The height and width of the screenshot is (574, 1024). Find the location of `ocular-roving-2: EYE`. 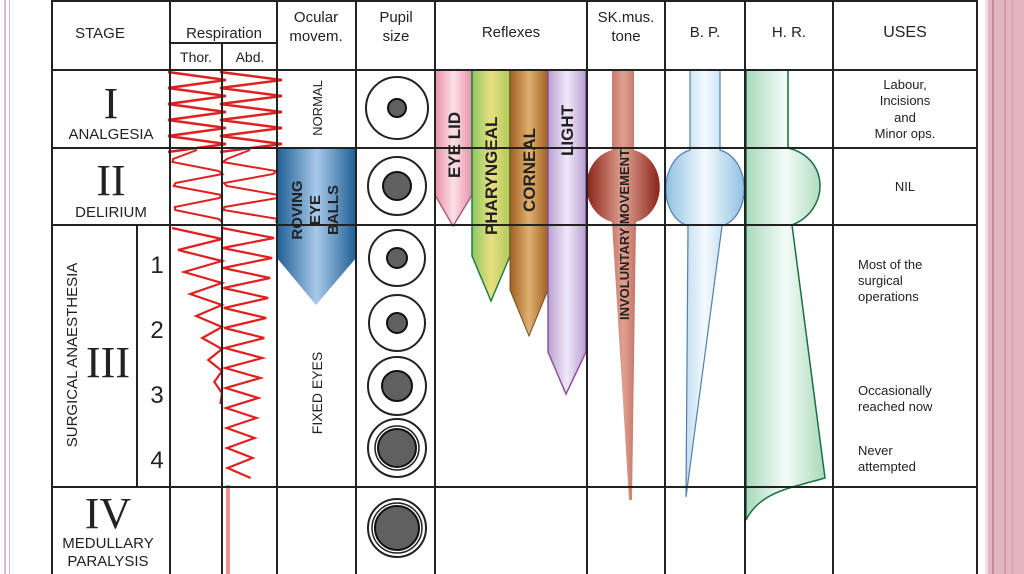

ocular-roving-2: EYE is located at coordinates (315, 210).